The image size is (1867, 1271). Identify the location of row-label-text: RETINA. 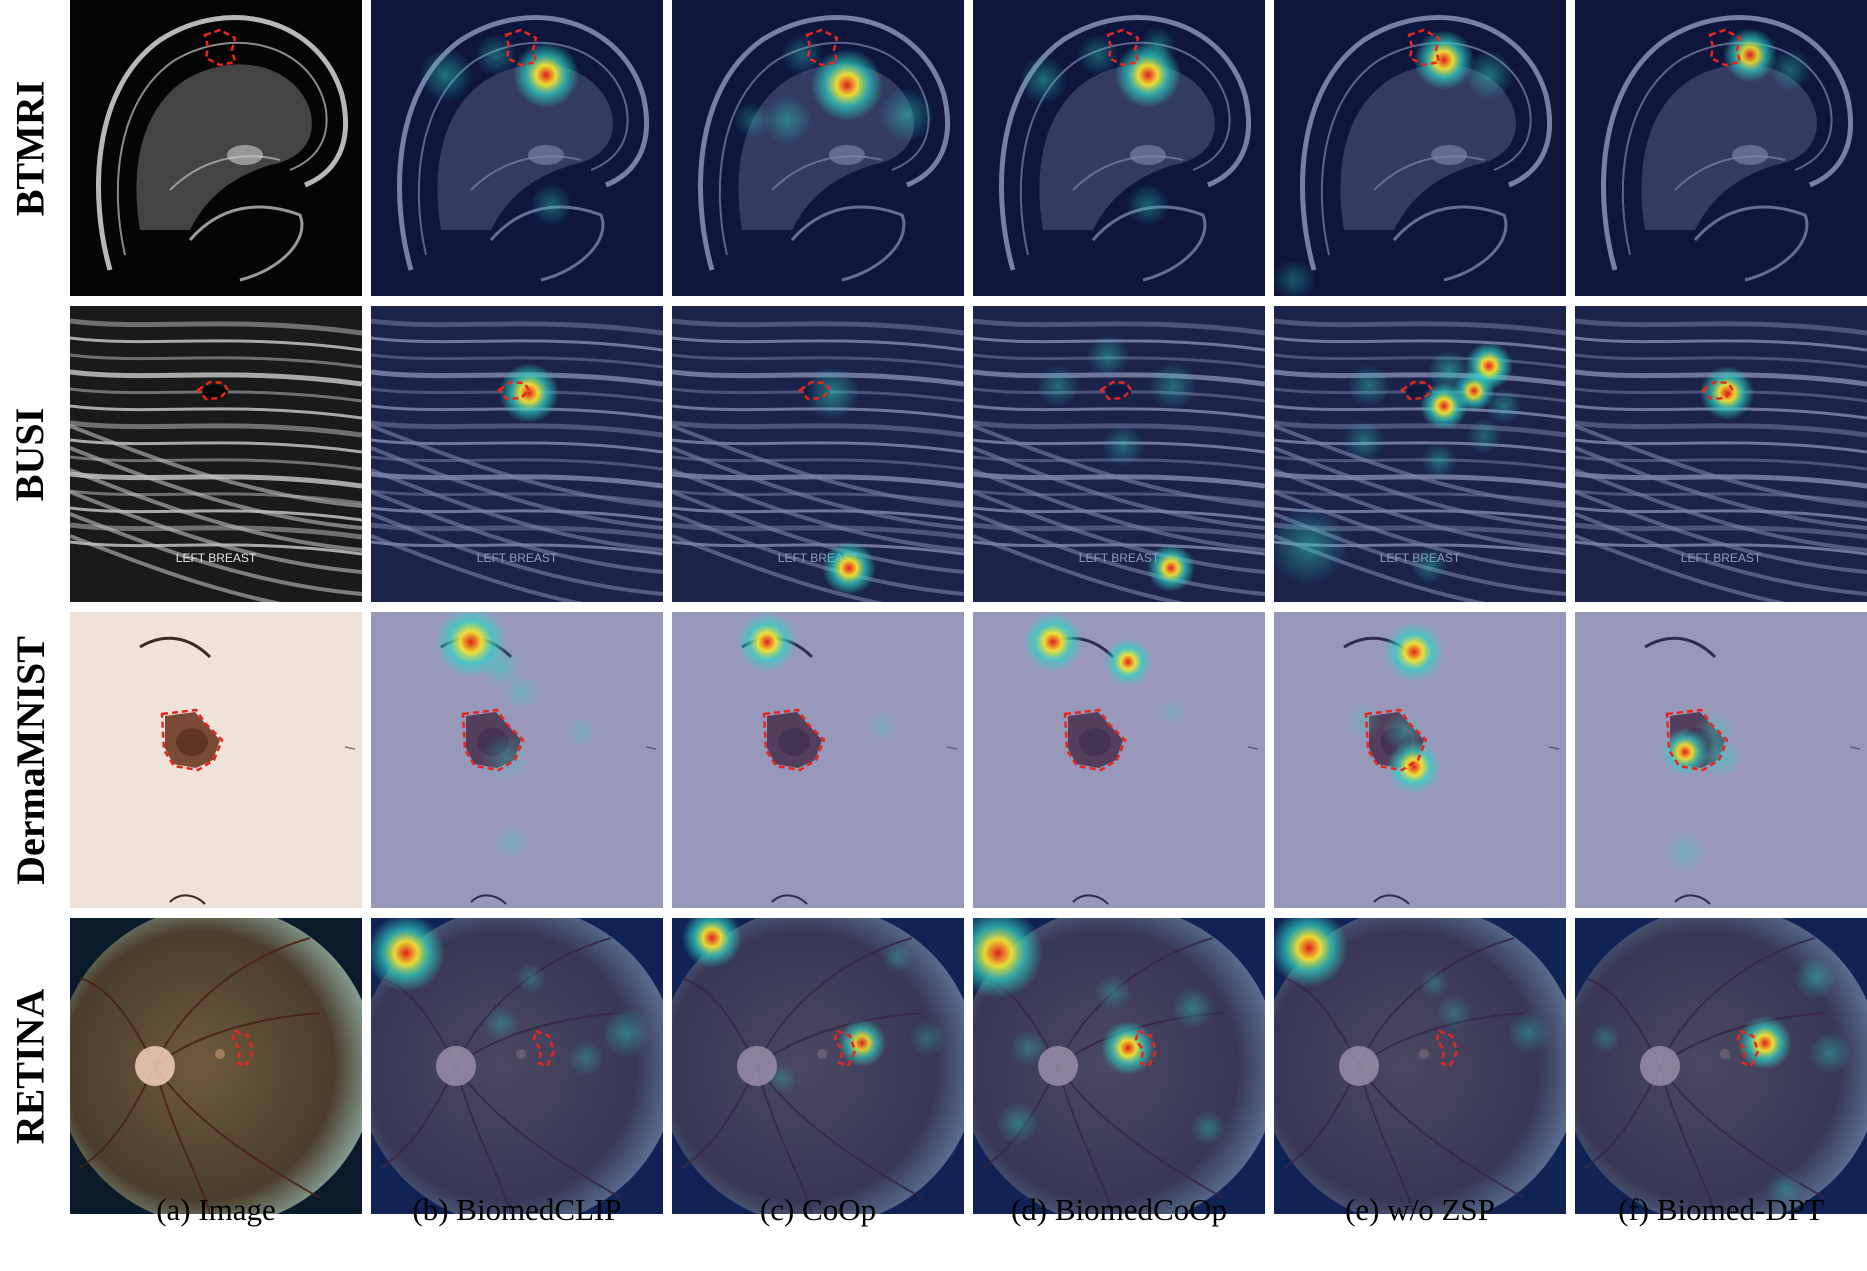
(30, 1066).